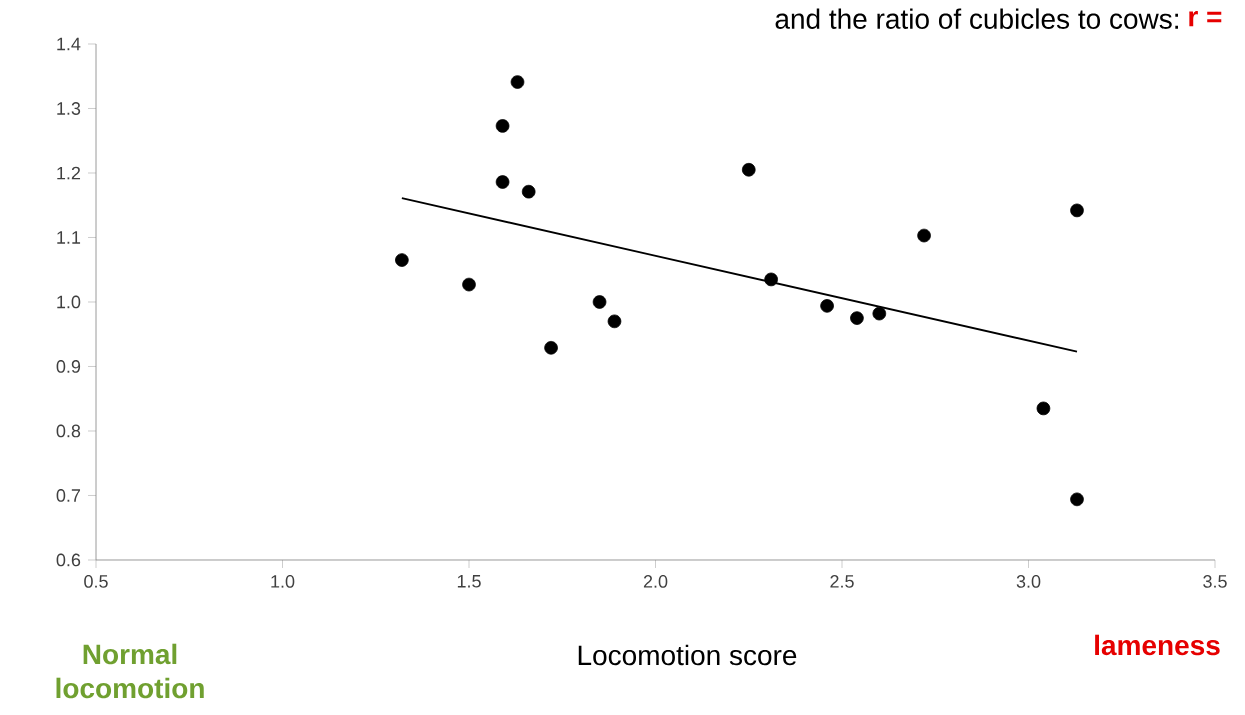 This screenshot has height=715, width=1245. I want to click on x-tick-label: 3.0, so click(1028, 581).